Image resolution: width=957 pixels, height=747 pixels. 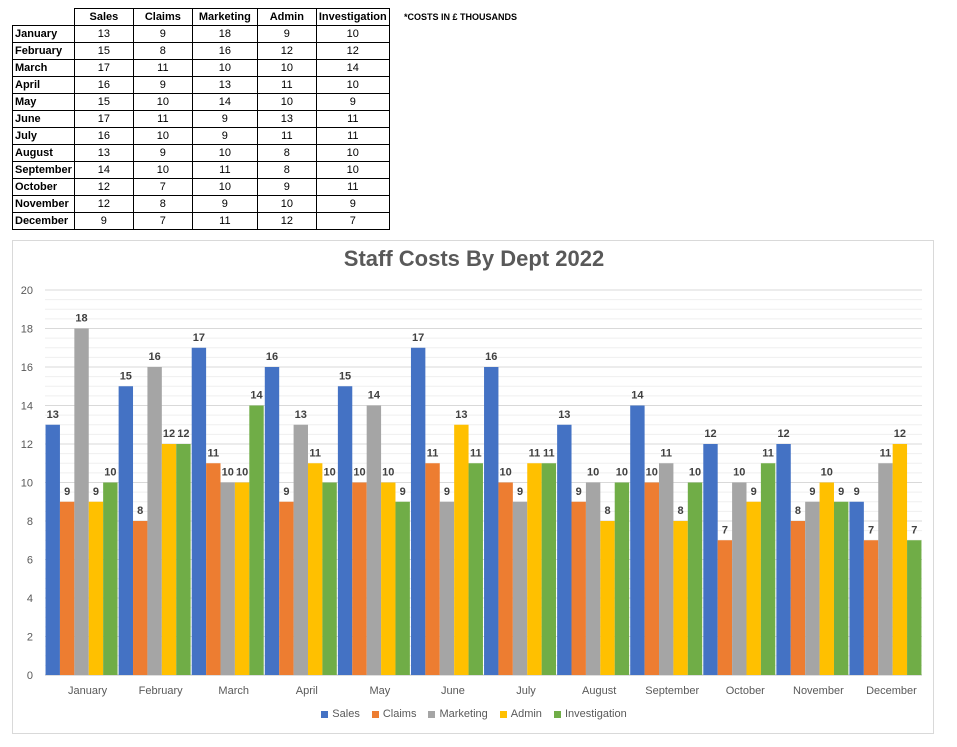 What do you see at coordinates (27, 291) in the screenshot?
I see `y-tick-label: 20` at bounding box center [27, 291].